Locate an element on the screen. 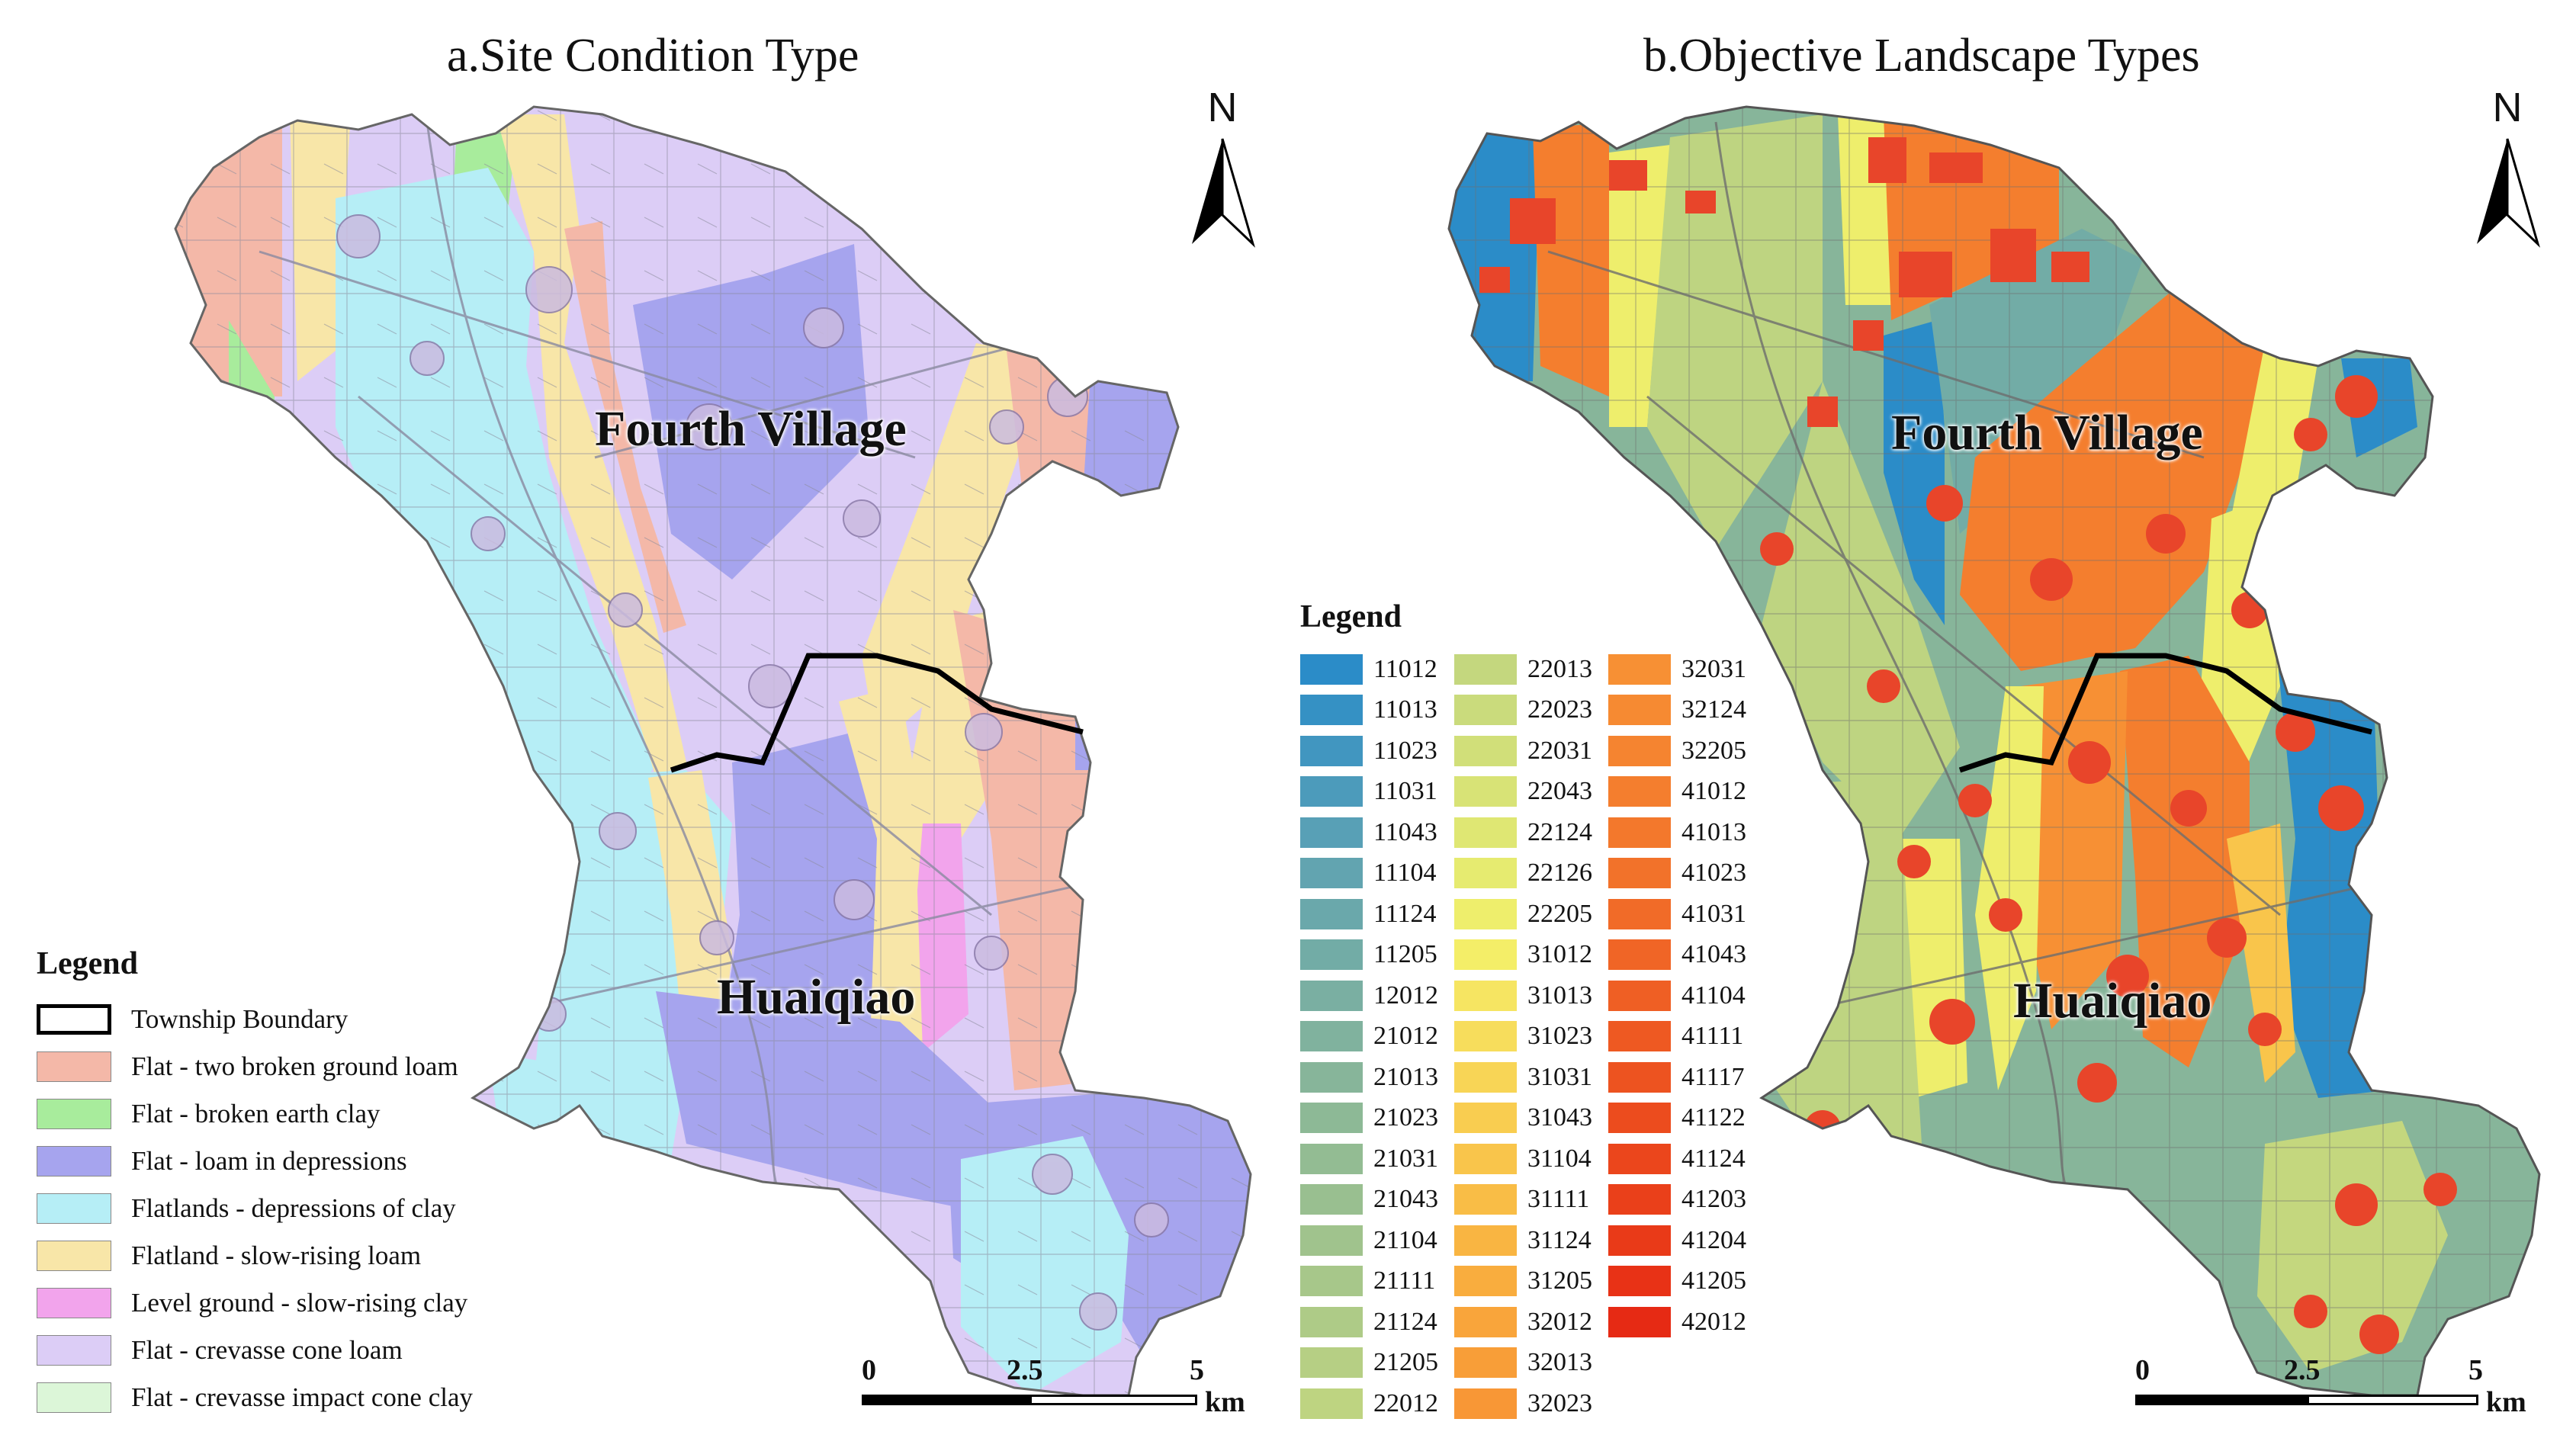 Image resolution: width=2576 pixels, height=1451 pixels. legend-a-label: Flat - two broken ground loam is located at coordinates (294, 1066).